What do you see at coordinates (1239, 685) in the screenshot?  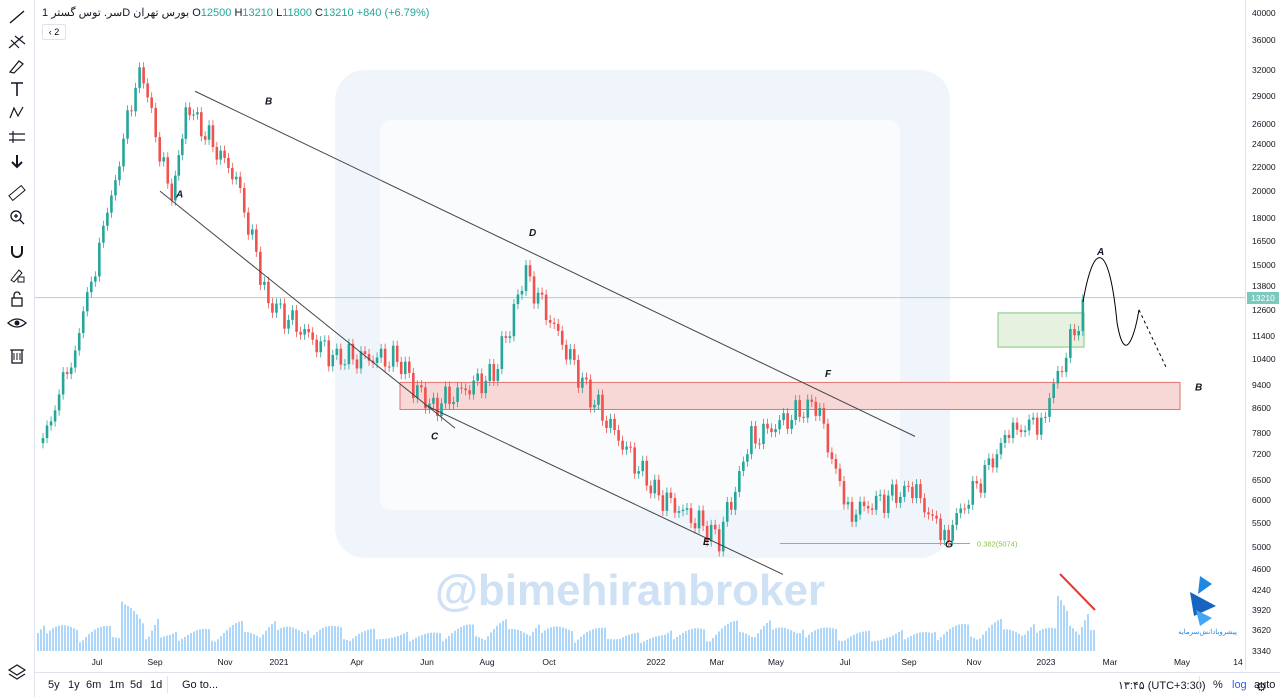 I see `log-scale-button: log` at bounding box center [1239, 685].